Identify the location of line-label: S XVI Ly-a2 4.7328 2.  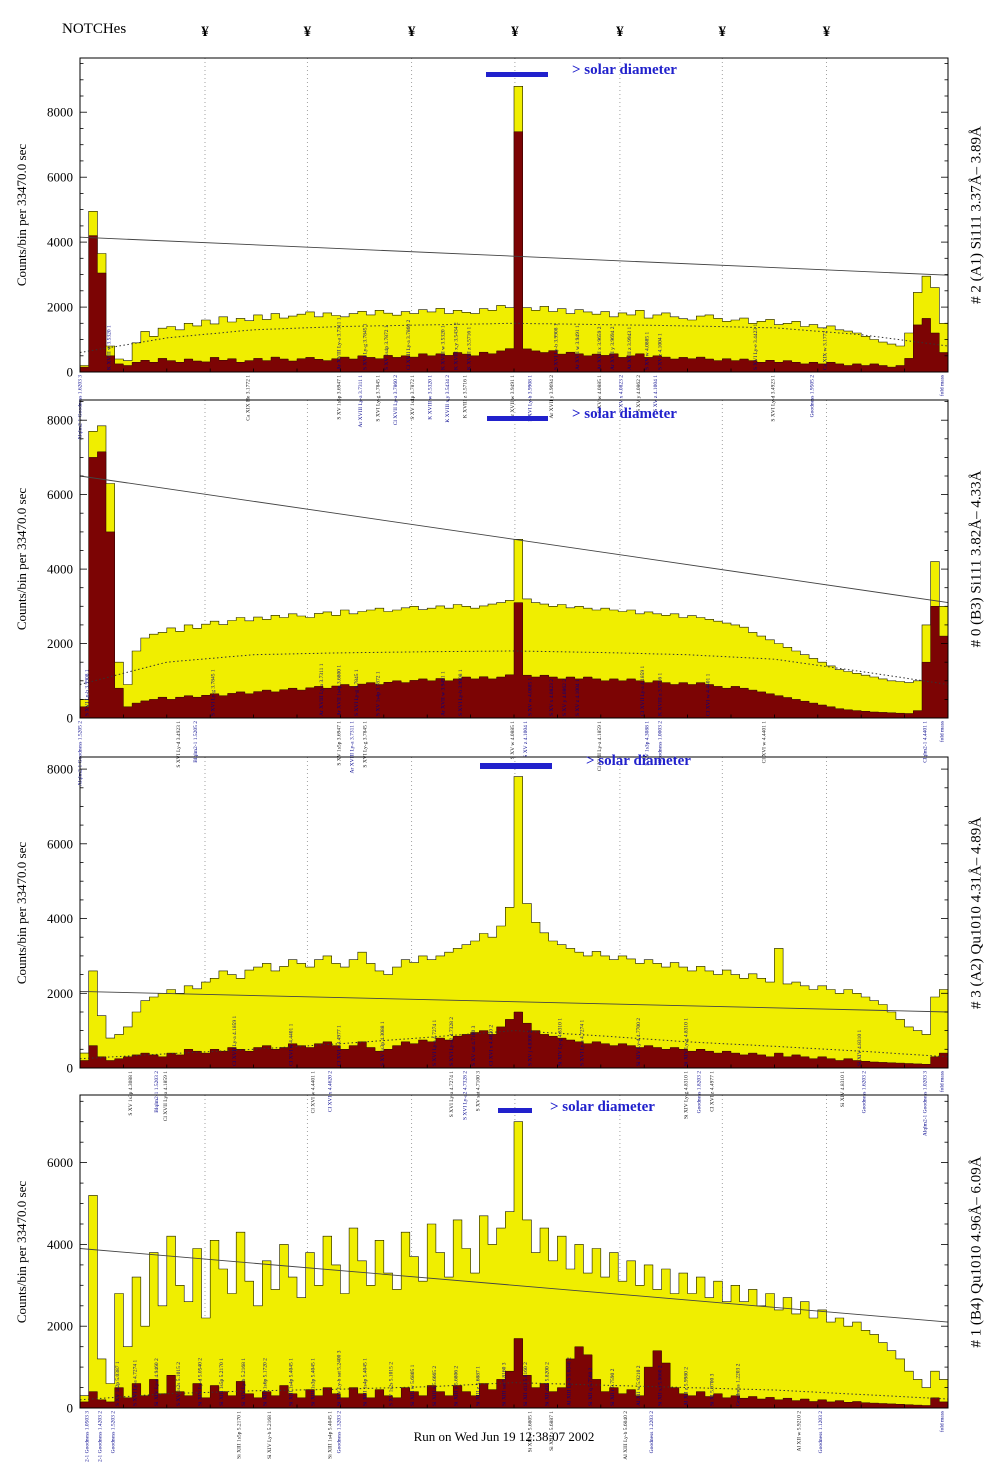
(452, 1041).